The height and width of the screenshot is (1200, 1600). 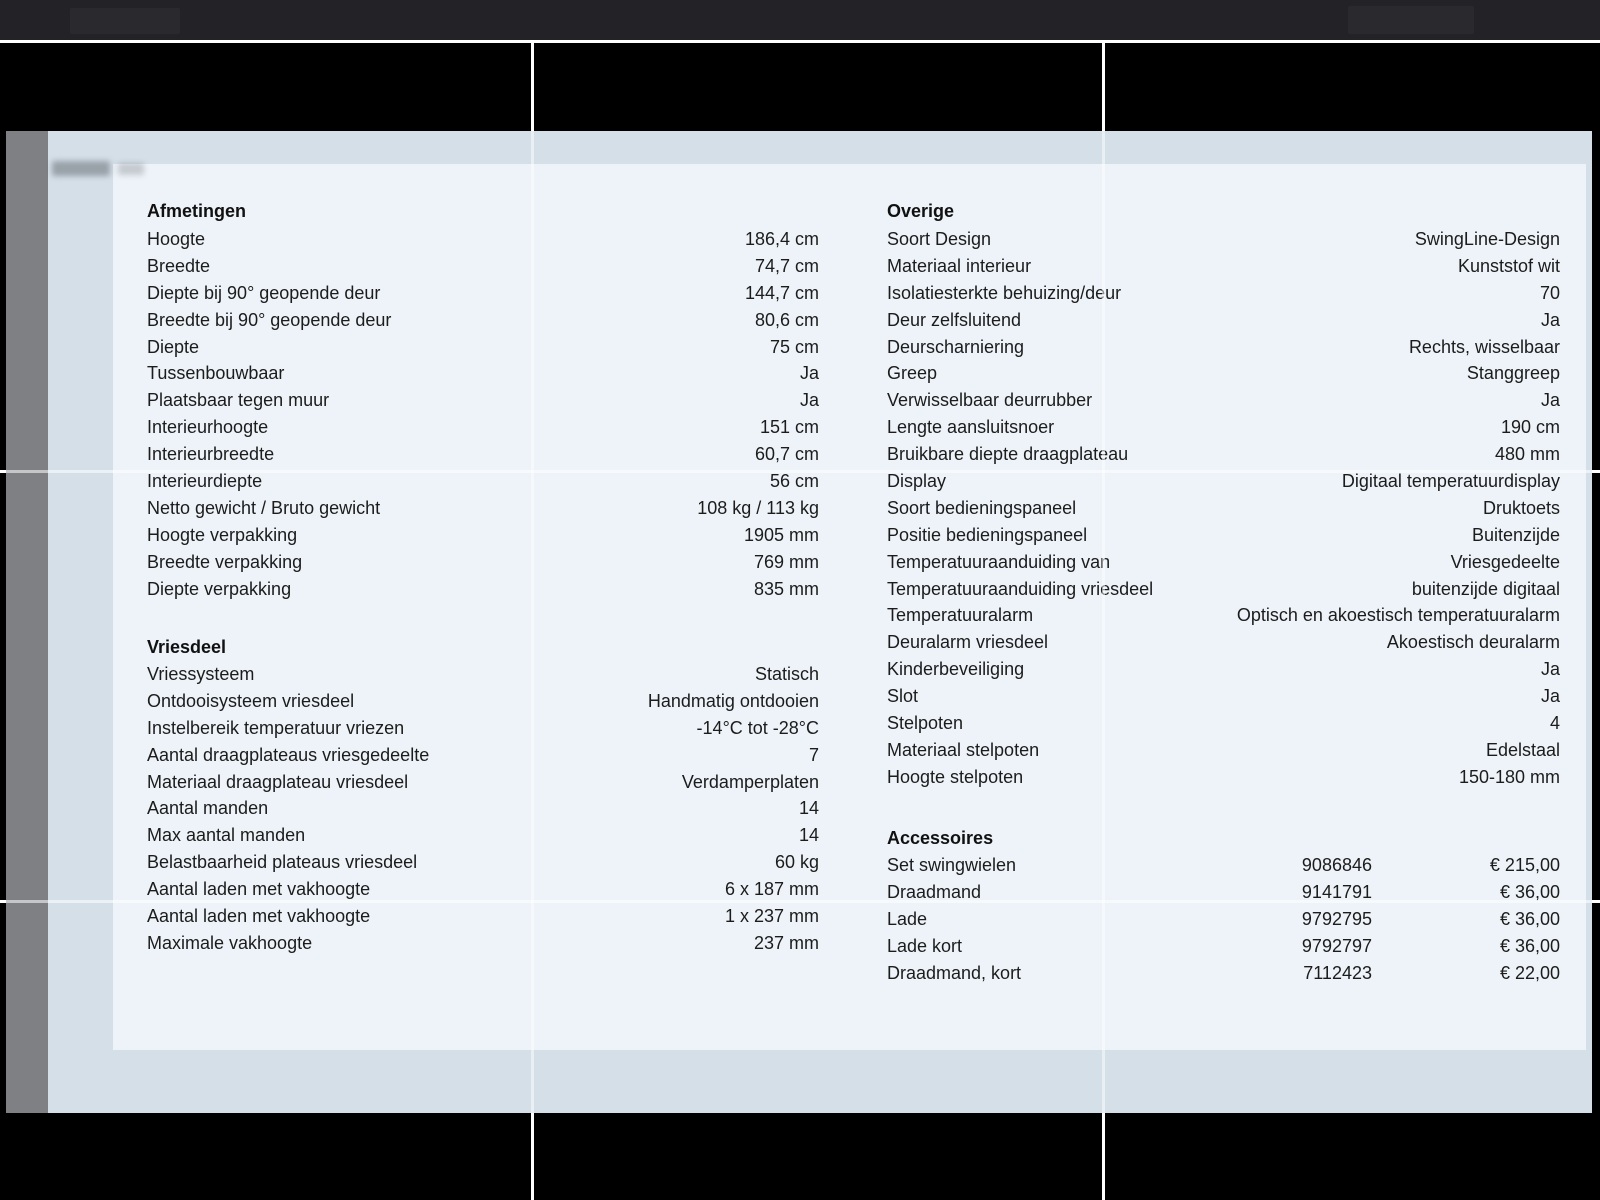 I want to click on spec-row: Draadmand 9141791 € 36,00, so click(x=1223, y=892).